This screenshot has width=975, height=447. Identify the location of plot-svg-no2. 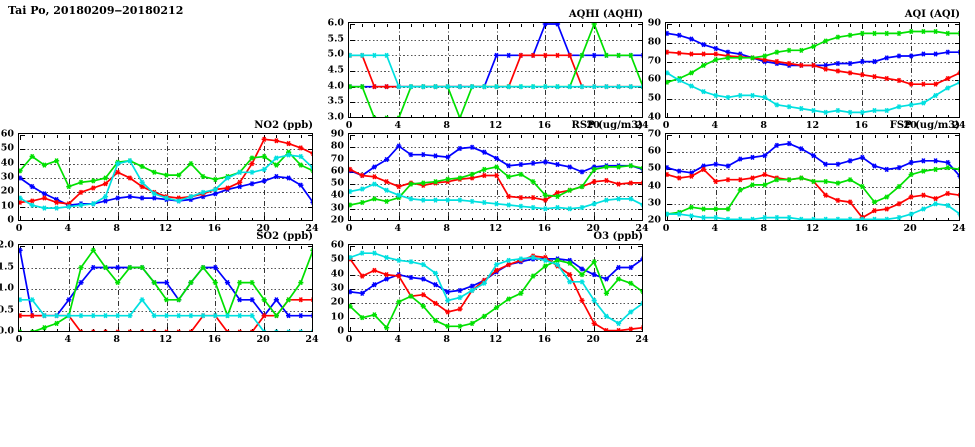
(165, 177).